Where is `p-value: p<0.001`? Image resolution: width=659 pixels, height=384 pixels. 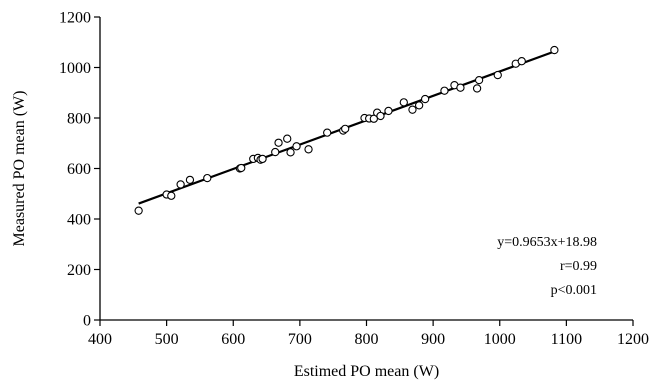
p-value: p<0.001 is located at coordinates (574, 290).